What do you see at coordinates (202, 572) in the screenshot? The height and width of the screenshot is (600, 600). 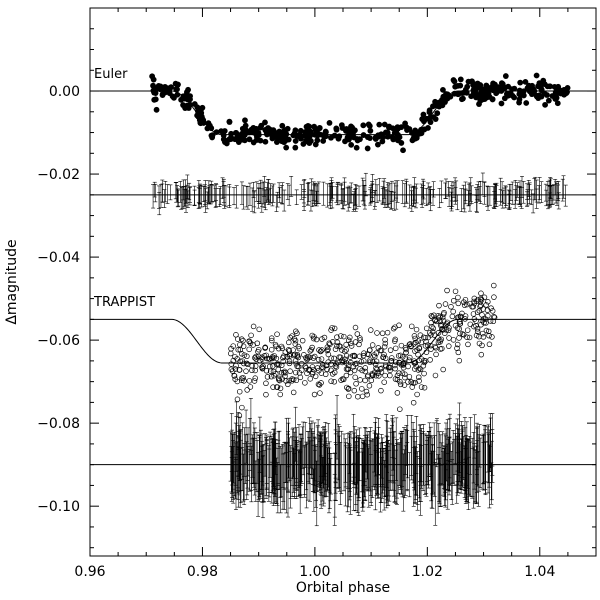 I see `x-tick-label: 0.98` at bounding box center [202, 572].